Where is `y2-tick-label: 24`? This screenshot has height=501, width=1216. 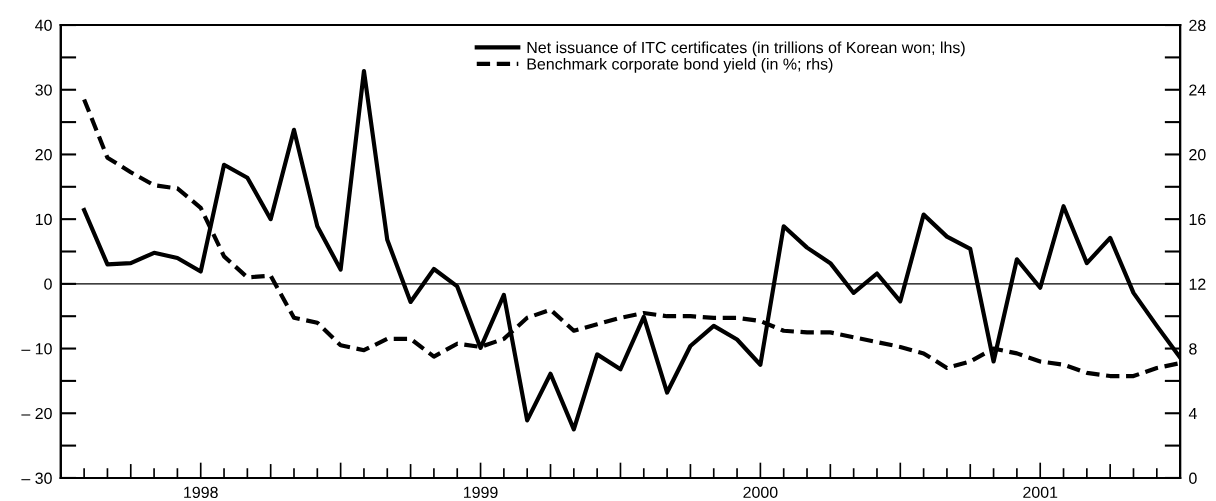
y2-tick-label: 24 is located at coordinates (1197, 90).